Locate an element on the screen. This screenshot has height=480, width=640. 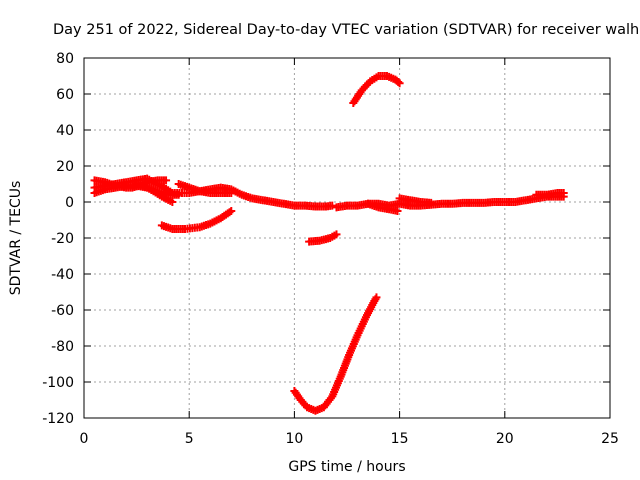
x-tick-label: 0 is located at coordinates (84, 439).